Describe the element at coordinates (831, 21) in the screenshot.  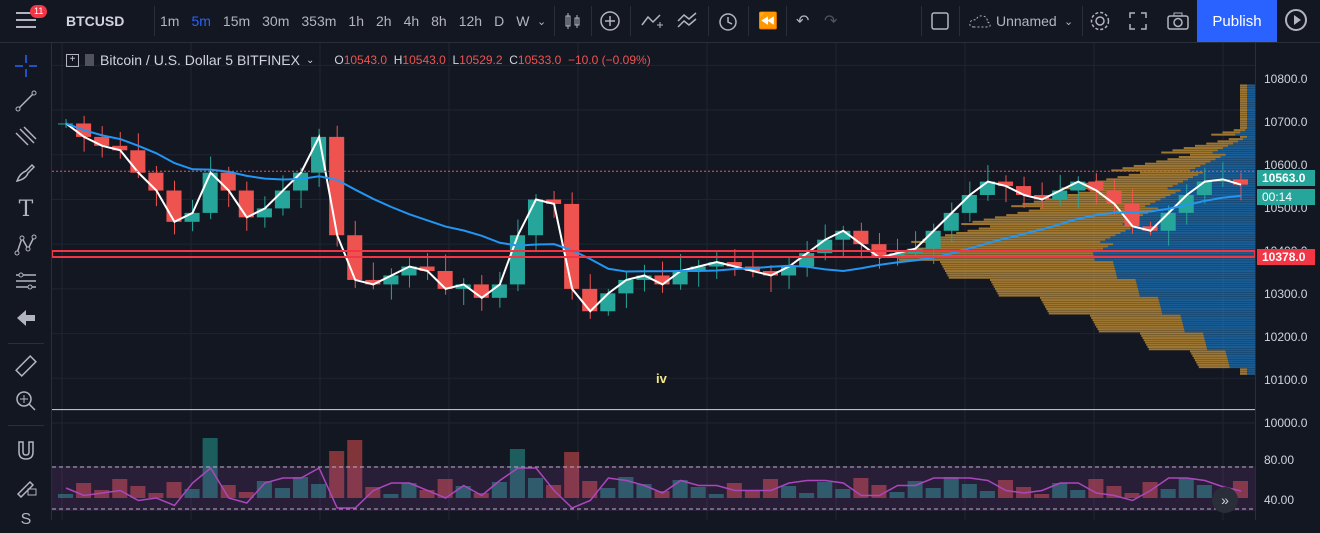
I see `redo-icon: ↷` at that location.